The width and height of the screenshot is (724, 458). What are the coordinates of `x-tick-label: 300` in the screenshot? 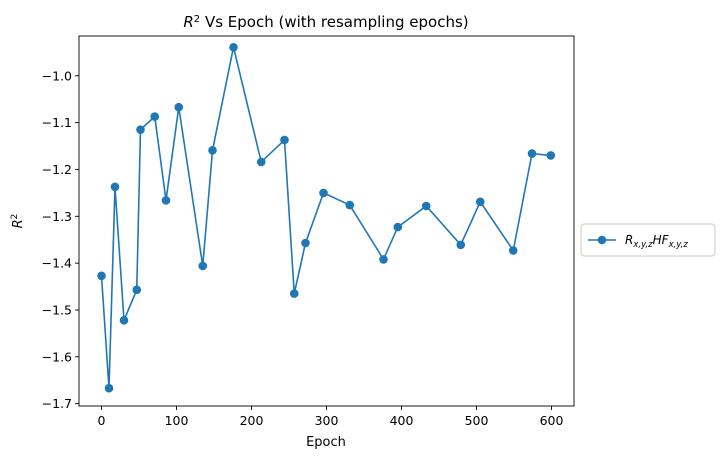 It's located at (327, 420).